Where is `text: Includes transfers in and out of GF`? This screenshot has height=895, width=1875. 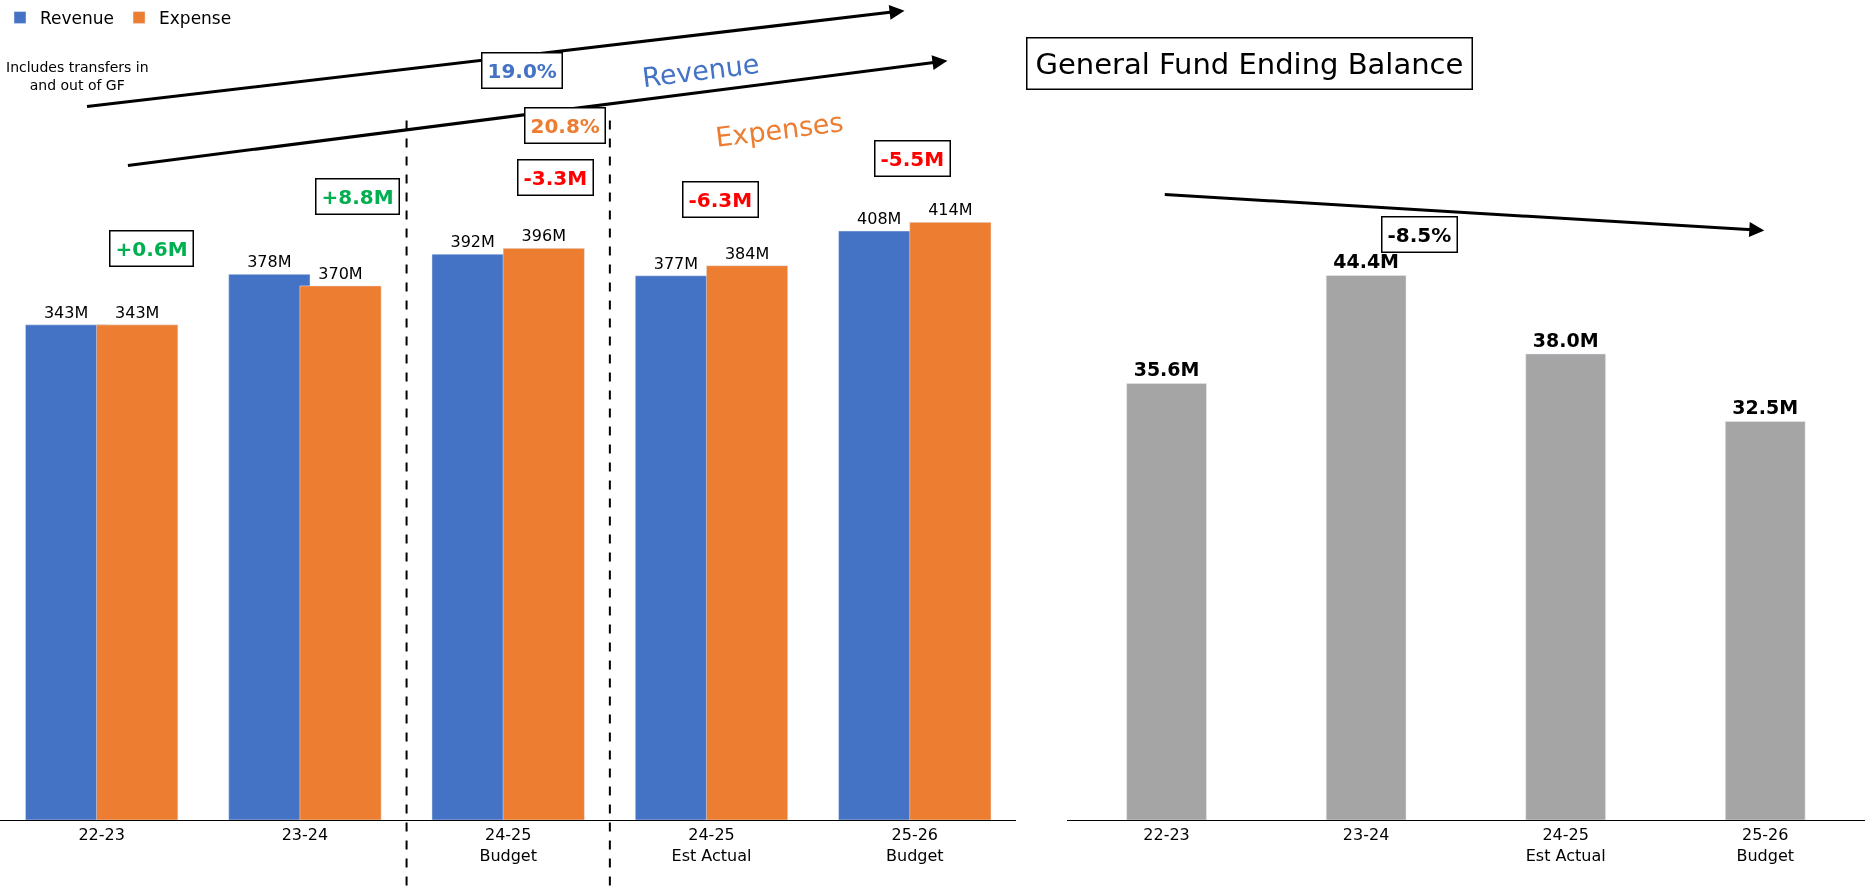 text: Includes transfers in and out of GF is located at coordinates (77, 76).